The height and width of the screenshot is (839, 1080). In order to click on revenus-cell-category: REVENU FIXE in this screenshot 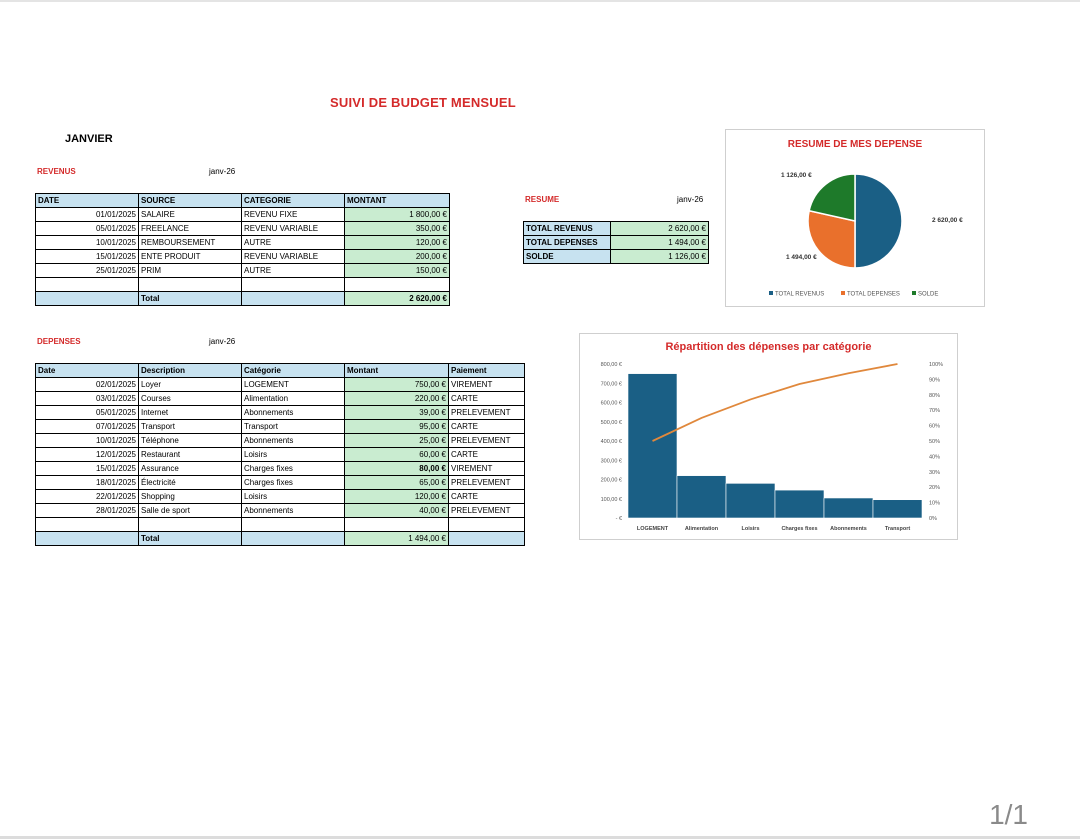, I will do `click(293, 214)`.